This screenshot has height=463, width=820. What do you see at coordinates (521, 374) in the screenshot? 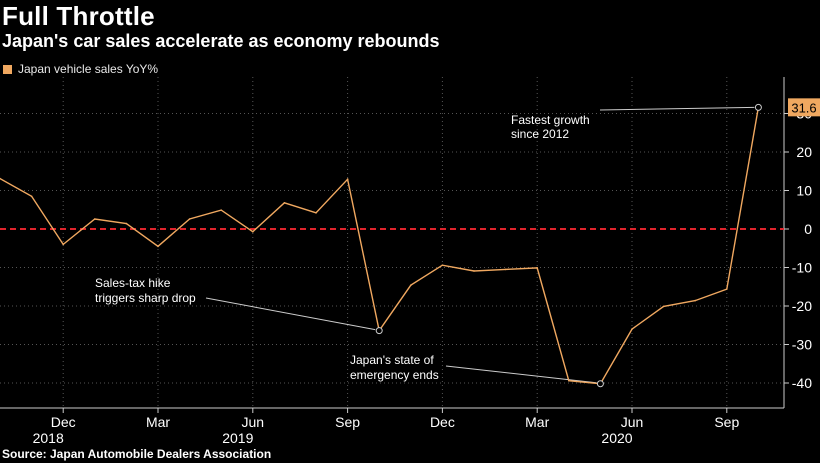
I see `annotation-leader-emergency` at bounding box center [521, 374].